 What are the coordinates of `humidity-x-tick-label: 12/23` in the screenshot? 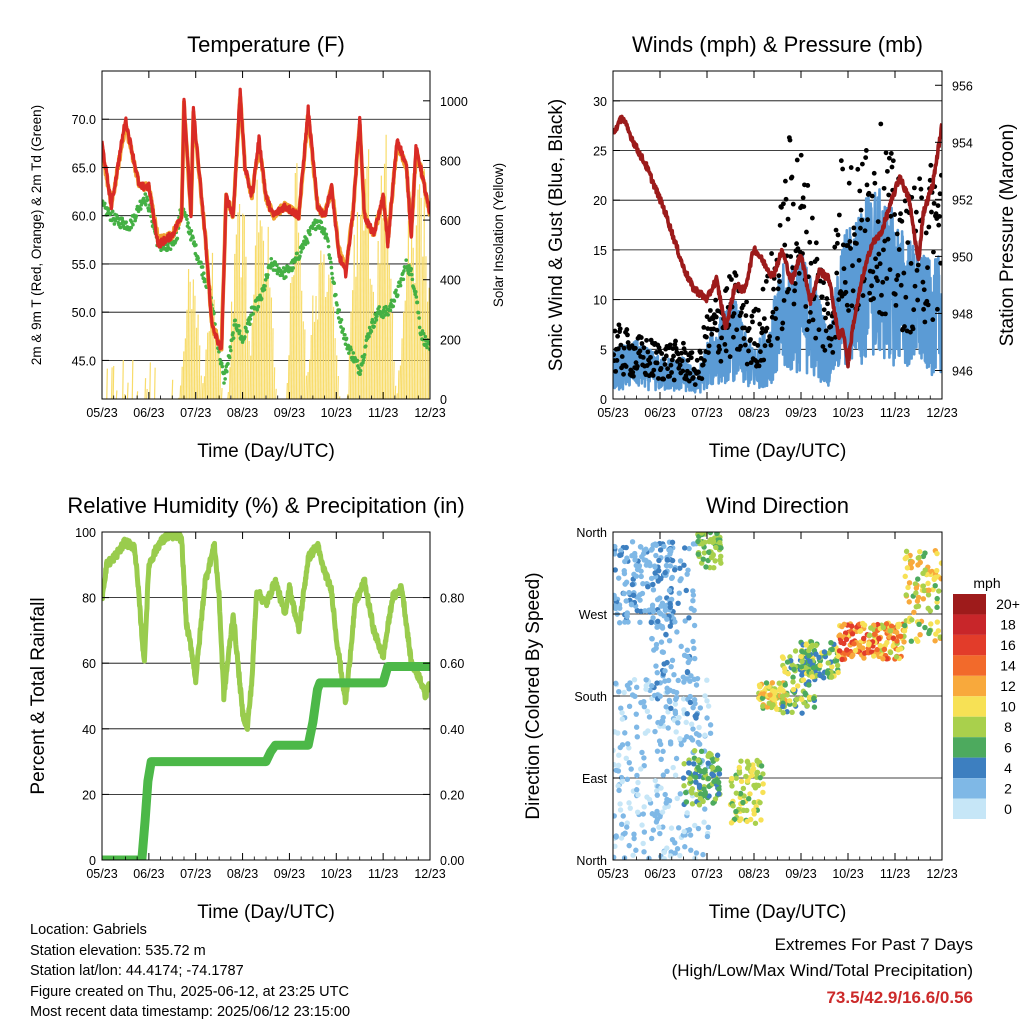 It's located at (429, 874).